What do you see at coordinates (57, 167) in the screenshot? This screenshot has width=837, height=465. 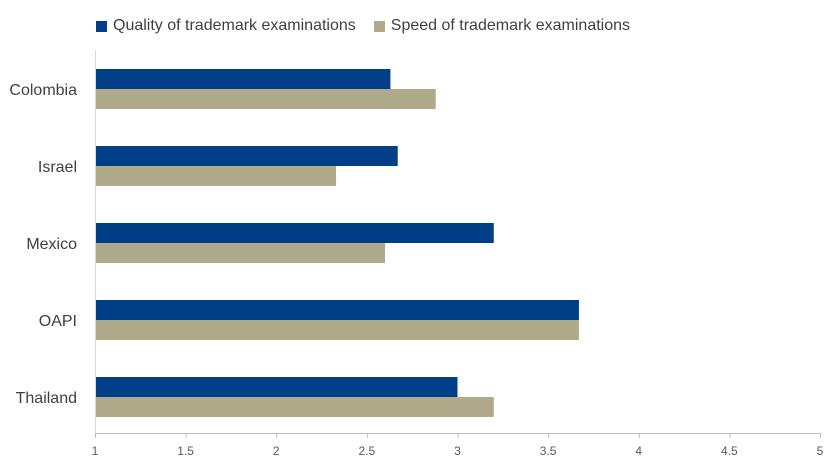 I see `category-label-israel: Israel` at bounding box center [57, 167].